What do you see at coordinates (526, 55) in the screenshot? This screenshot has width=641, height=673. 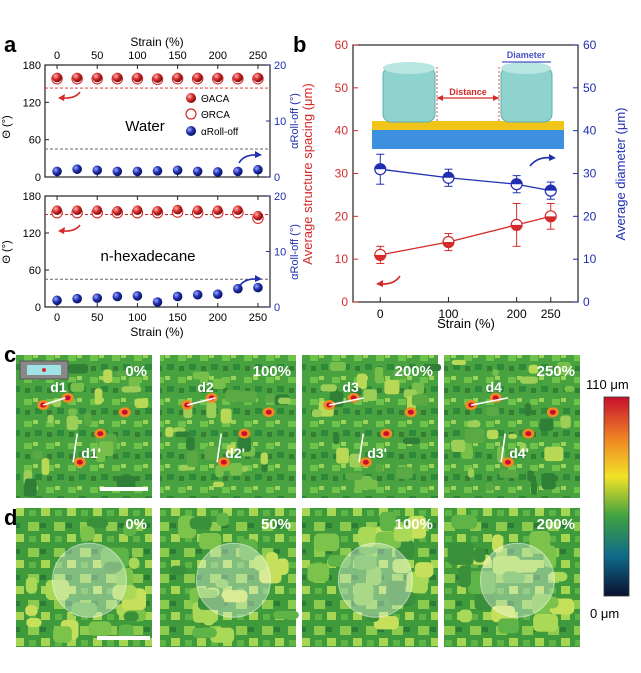 I see `b-inset-diameter-label: Diameter` at bounding box center [526, 55].